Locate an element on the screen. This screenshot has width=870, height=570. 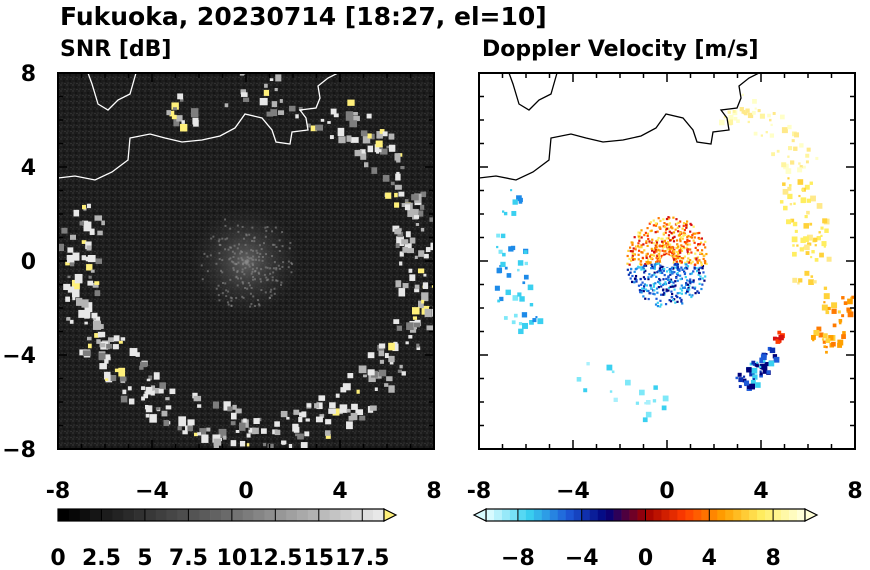
snr-colorbar-labels: 0 2.5 5 7.5 10 12.5 15 17.5 is located at coordinates (219, 558).